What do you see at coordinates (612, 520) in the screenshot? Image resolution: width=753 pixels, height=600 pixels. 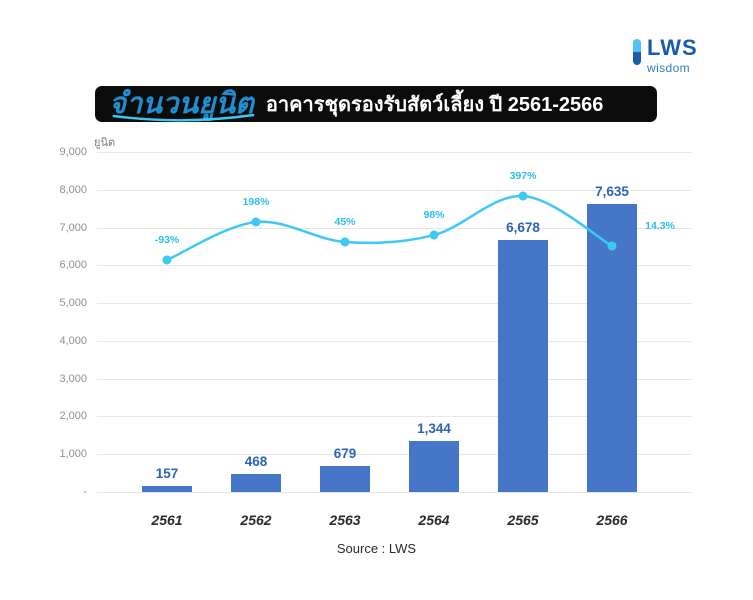 I see `x-tick-label: 2566` at bounding box center [612, 520].